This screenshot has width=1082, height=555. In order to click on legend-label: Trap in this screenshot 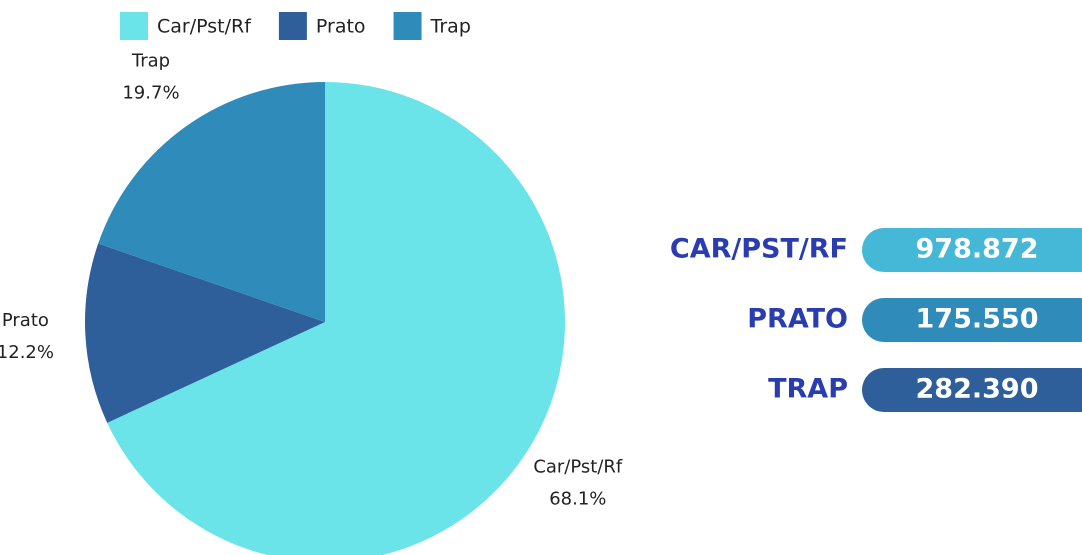, I will do `click(450, 27)`.